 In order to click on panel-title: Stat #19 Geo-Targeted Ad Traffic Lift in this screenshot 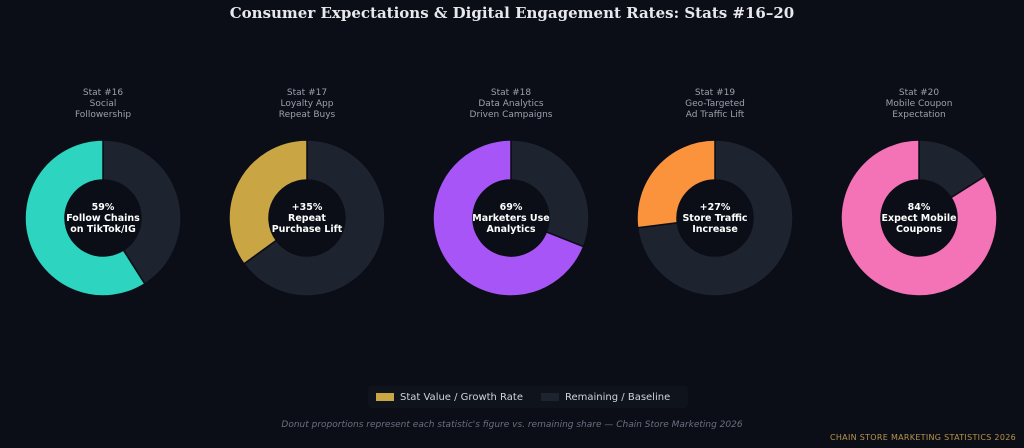, I will do `click(715, 104)`.